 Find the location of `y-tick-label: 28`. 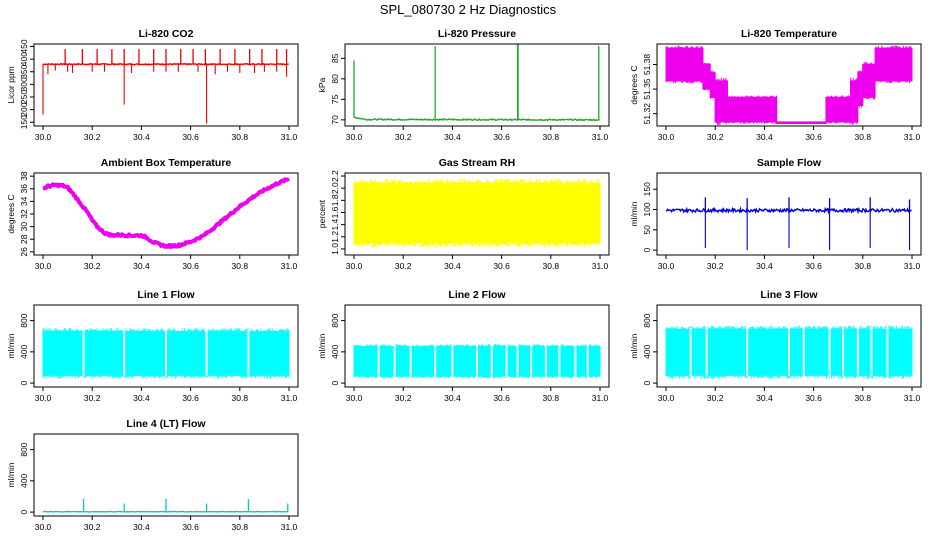

y-tick-label: 28 is located at coordinates (24, 239).